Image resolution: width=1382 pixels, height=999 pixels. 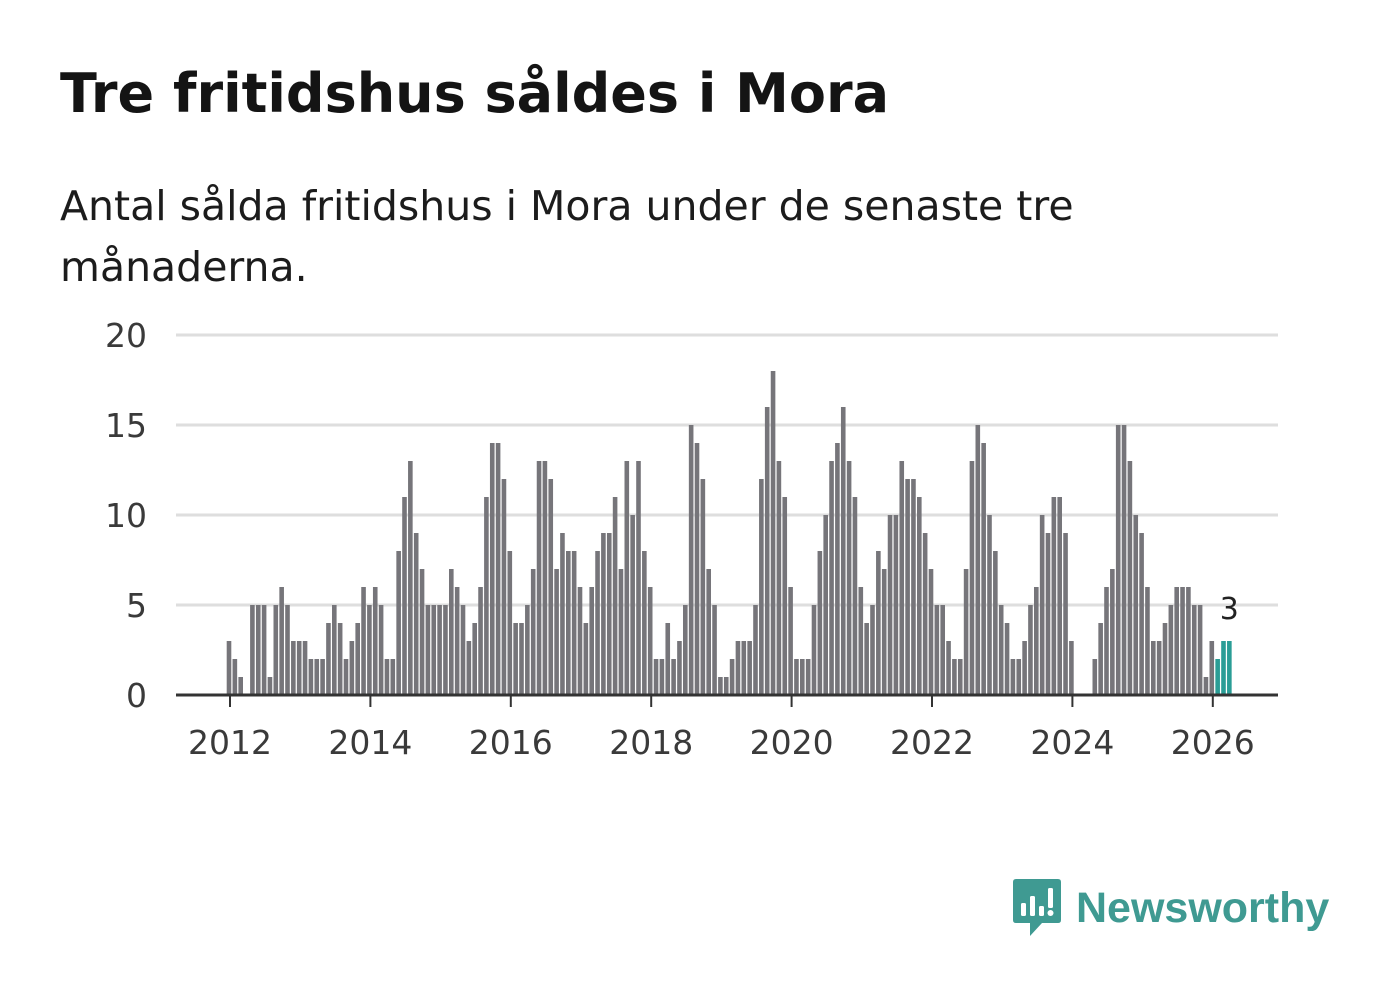 I want to click on x-tick-label: 2014, so click(x=370, y=742).